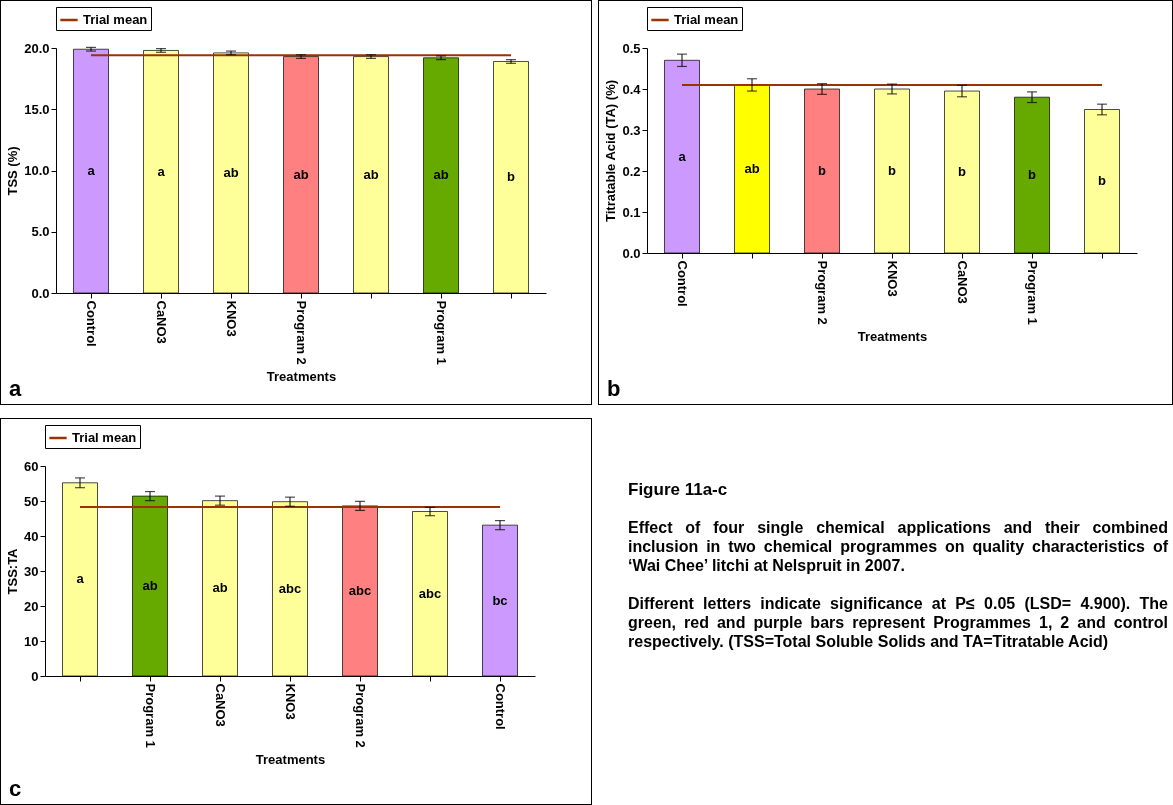  What do you see at coordinates (35, 676) in the screenshot?
I see `y-tick-label: 0` at bounding box center [35, 676].